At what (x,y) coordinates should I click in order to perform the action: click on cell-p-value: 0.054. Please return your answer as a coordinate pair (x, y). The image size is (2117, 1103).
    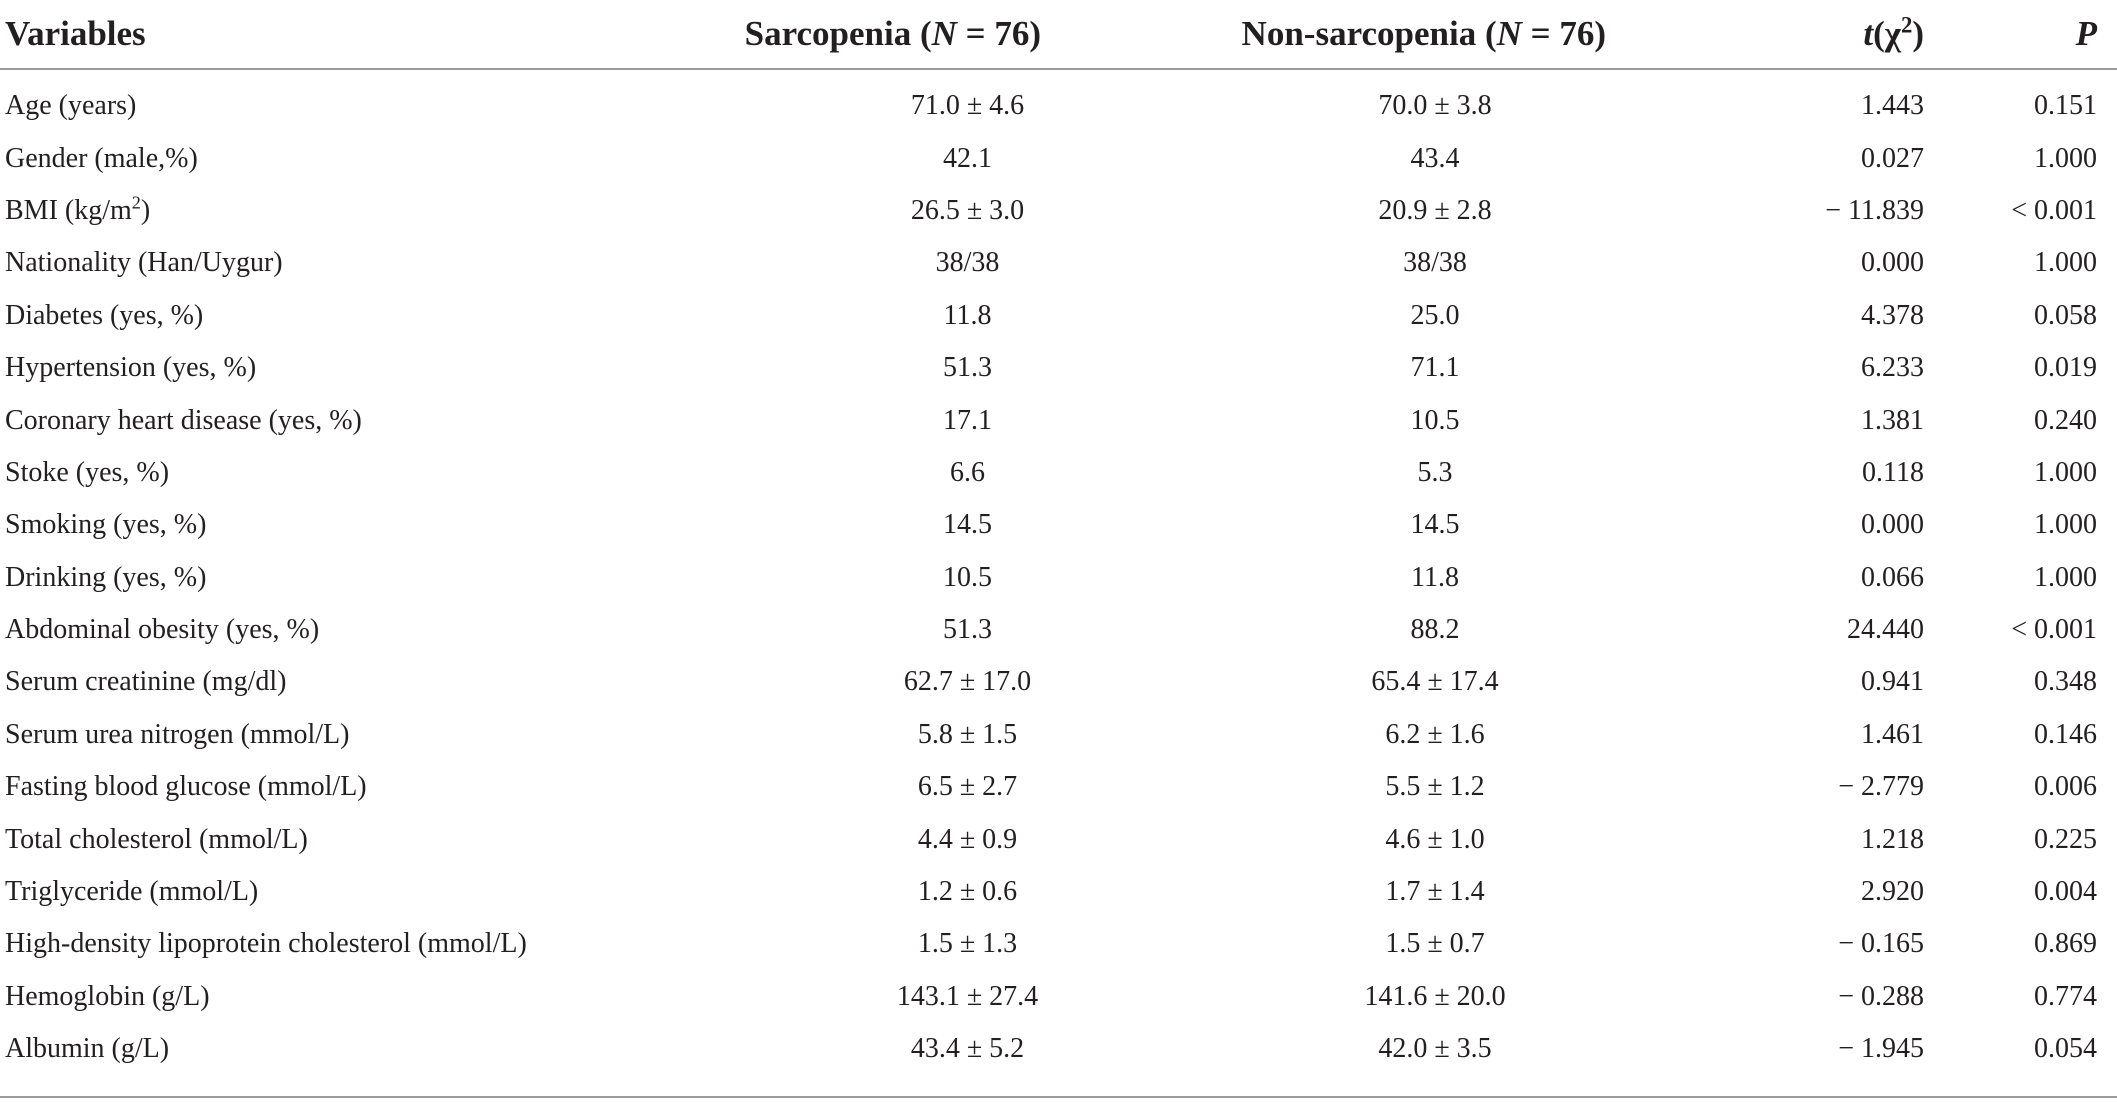
    Looking at the image, I should click on (2065, 1049).